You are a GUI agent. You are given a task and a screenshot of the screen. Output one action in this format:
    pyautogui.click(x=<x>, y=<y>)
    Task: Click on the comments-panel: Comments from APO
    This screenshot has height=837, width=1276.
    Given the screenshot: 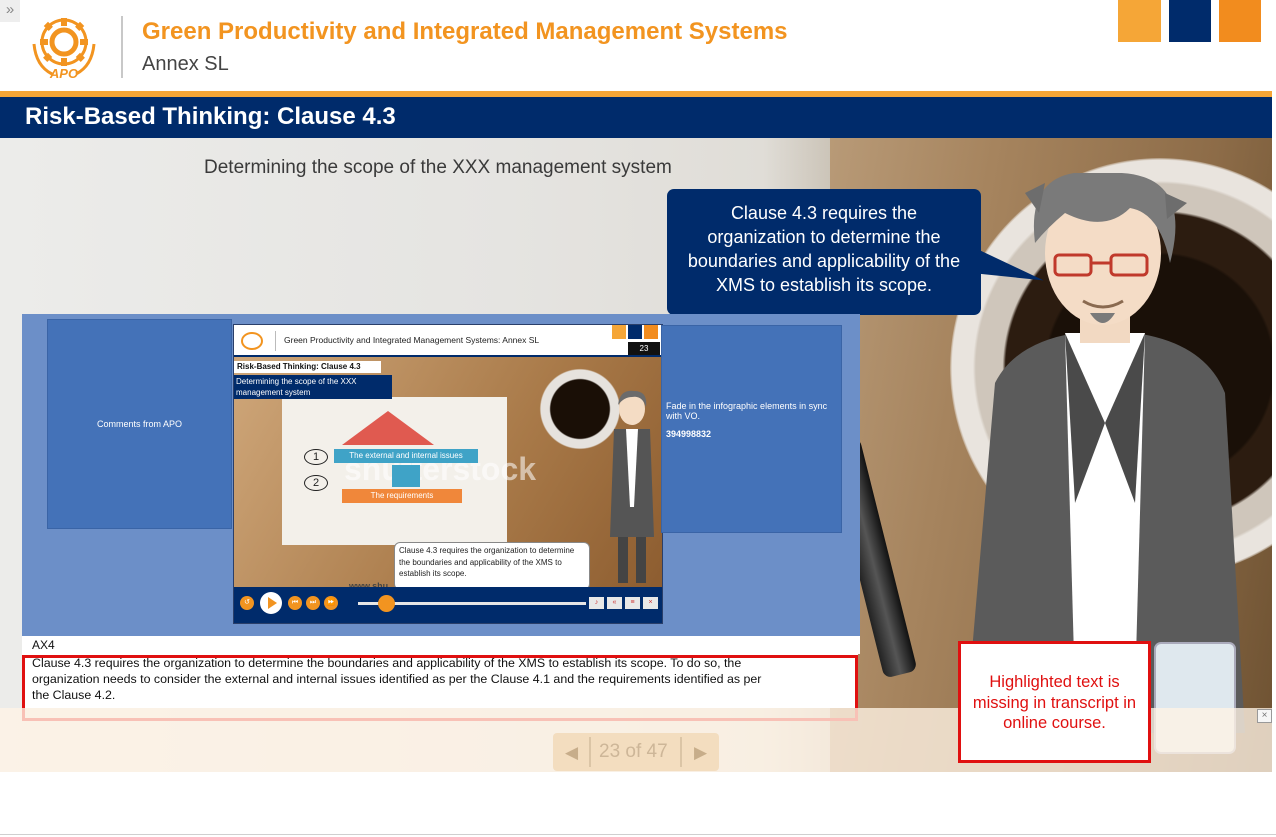 What is the action you would take?
    pyautogui.click(x=139, y=424)
    